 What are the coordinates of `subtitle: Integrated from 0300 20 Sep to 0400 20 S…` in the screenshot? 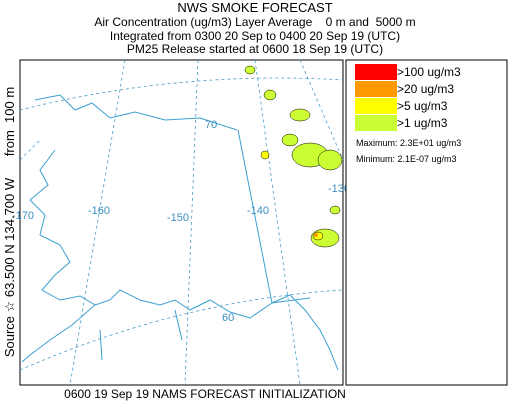 It's located at (255, 36).